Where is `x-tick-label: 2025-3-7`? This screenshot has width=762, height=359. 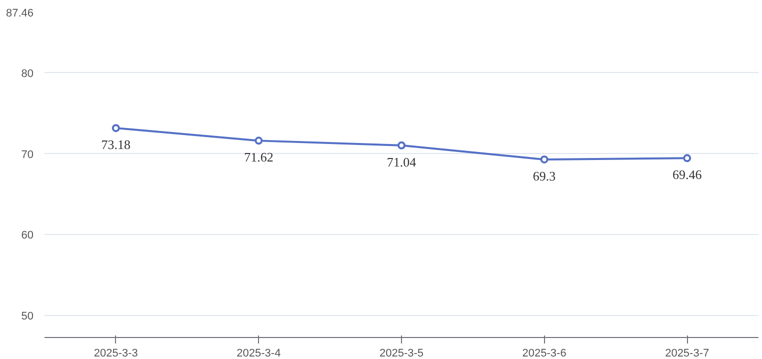
x-tick-label: 2025-3-7 is located at coordinates (687, 353).